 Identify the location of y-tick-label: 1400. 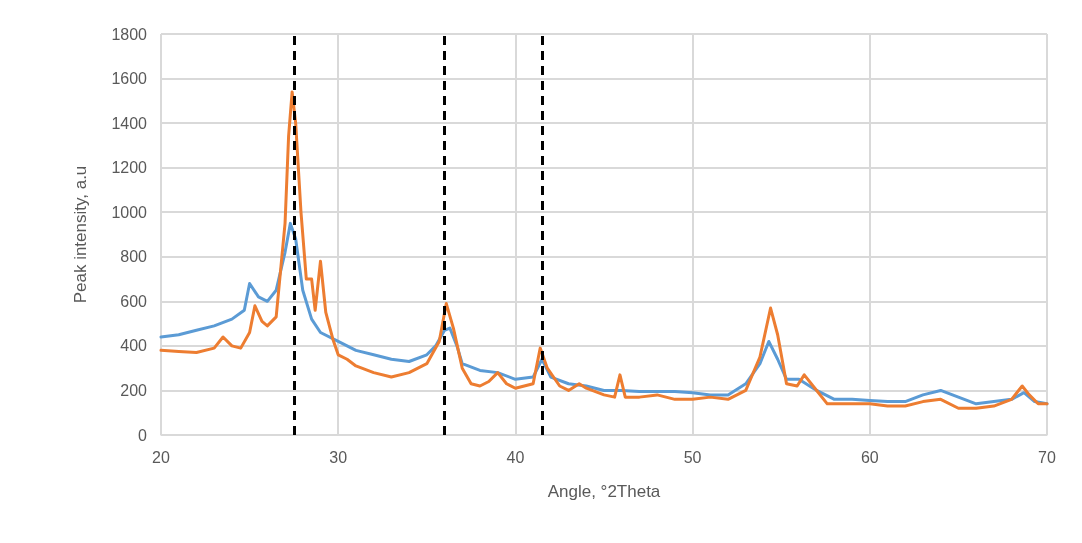
(129, 123).